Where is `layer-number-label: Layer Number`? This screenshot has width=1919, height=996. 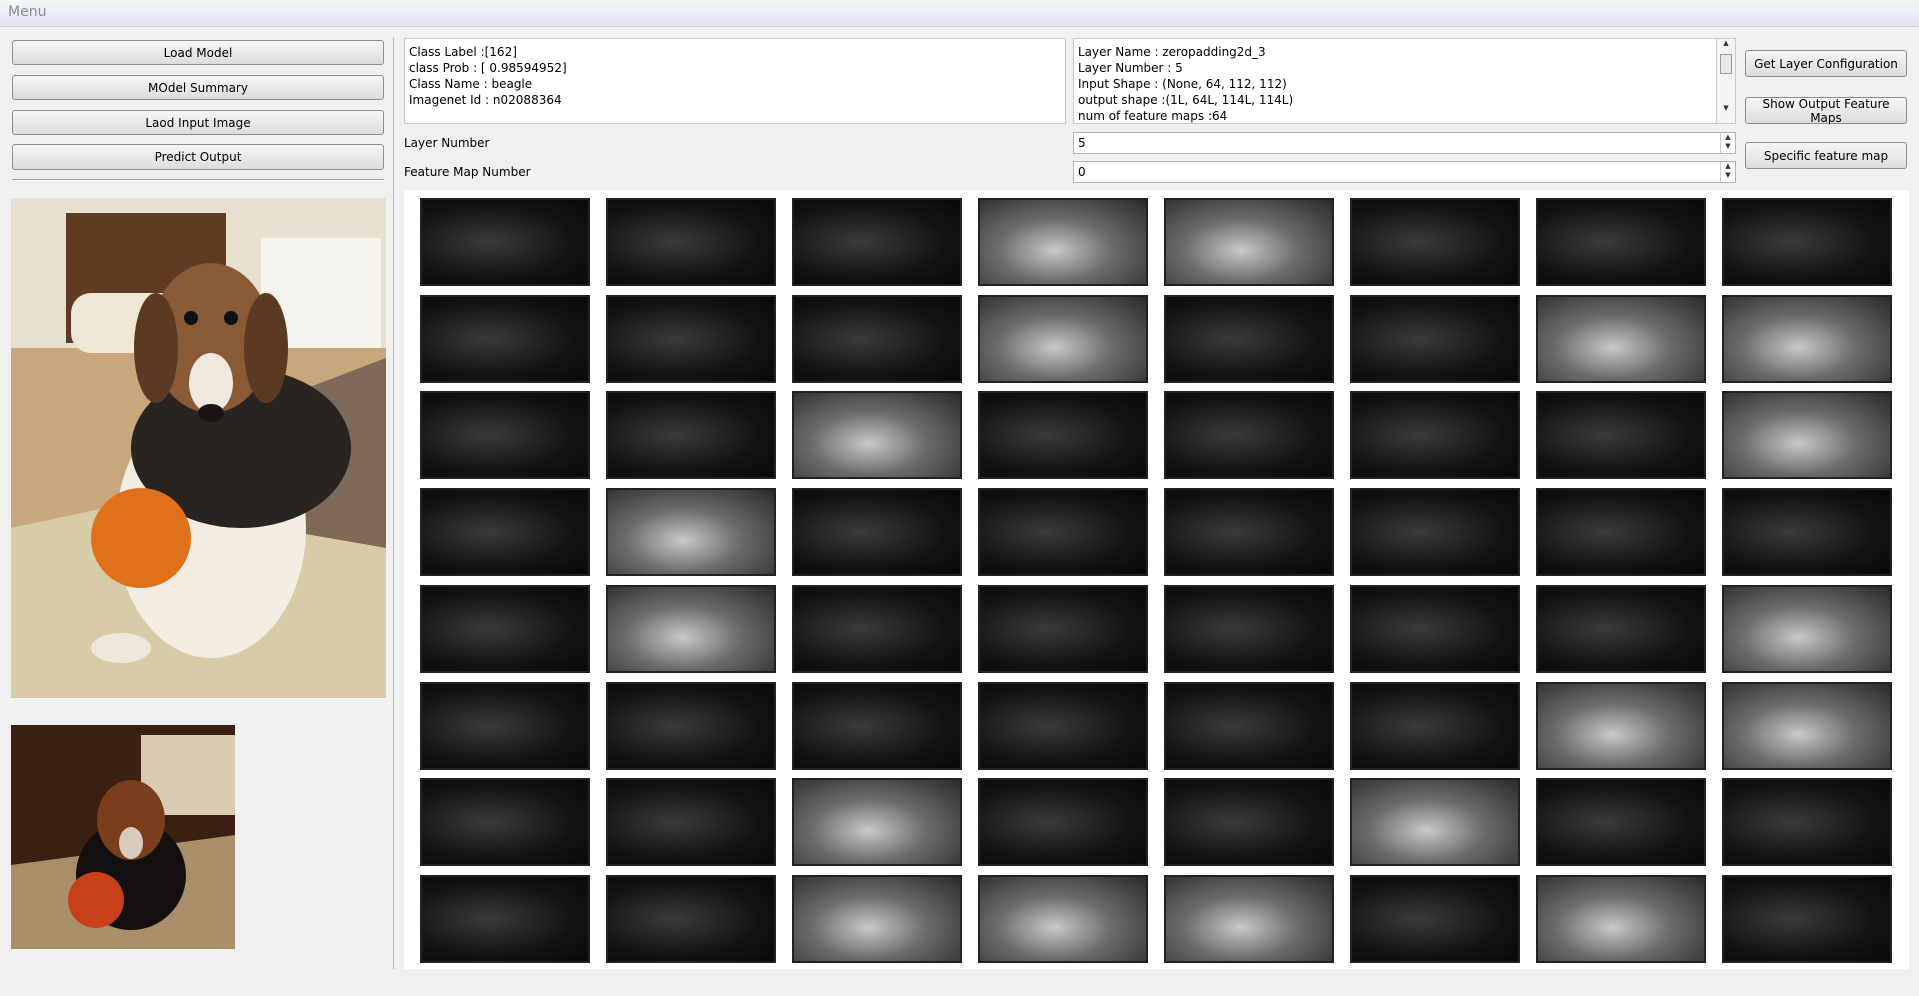
layer-number-label: Layer Number is located at coordinates (447, 143).